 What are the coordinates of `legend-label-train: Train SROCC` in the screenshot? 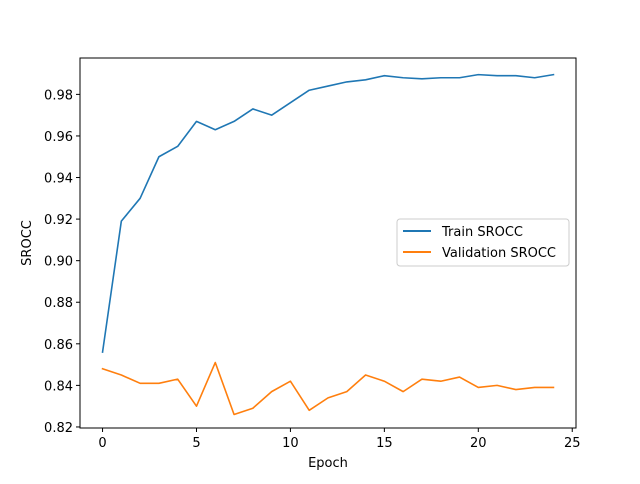 It's located at (482, 232).